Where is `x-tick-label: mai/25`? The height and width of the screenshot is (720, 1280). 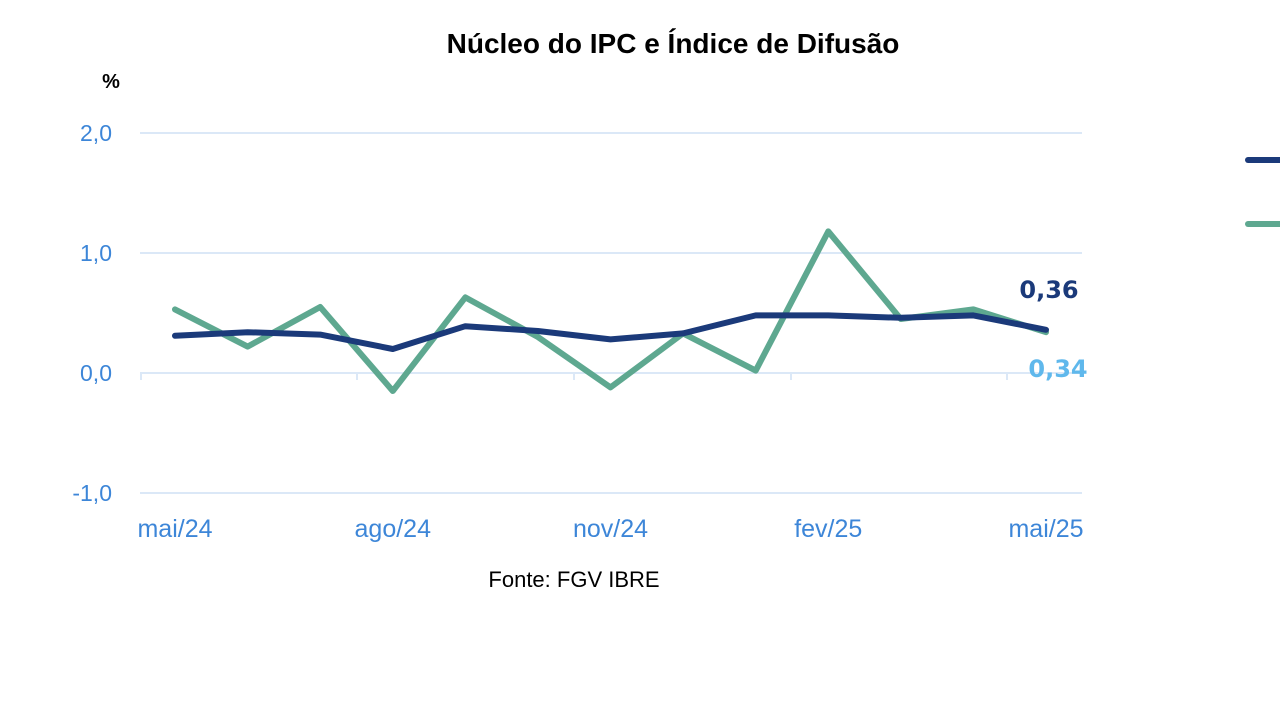 x-tick-label: mai/25 is located at coordinates (1045, 529).